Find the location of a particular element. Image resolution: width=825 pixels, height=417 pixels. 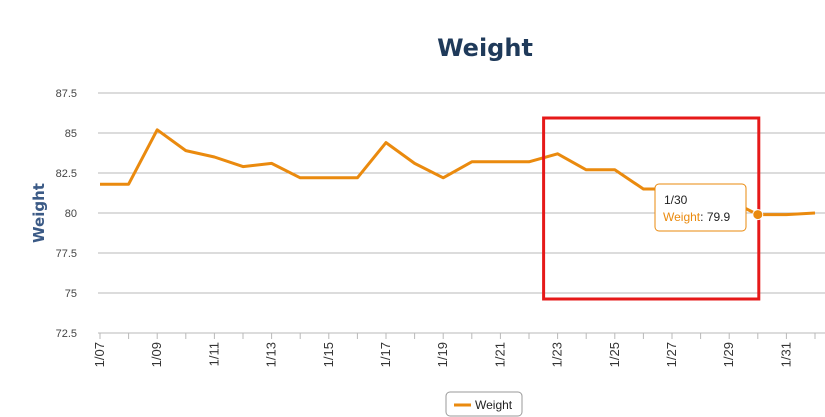

x-tick-label: 1/31 is located at coordinates (785, 354).